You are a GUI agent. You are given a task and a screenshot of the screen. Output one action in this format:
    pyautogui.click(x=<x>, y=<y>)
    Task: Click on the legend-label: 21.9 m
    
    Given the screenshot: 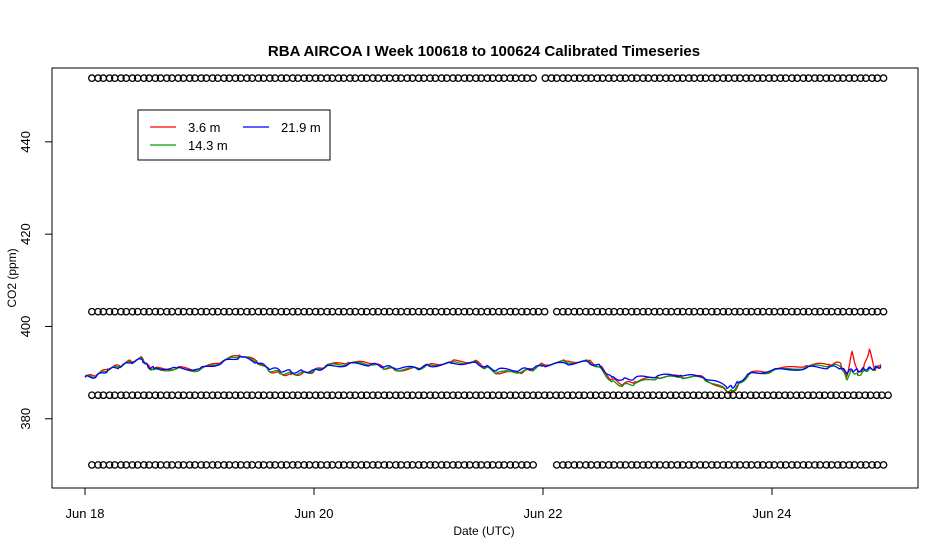 What is the action you would take?
    pyautogui.click(x=301, y=127)
    